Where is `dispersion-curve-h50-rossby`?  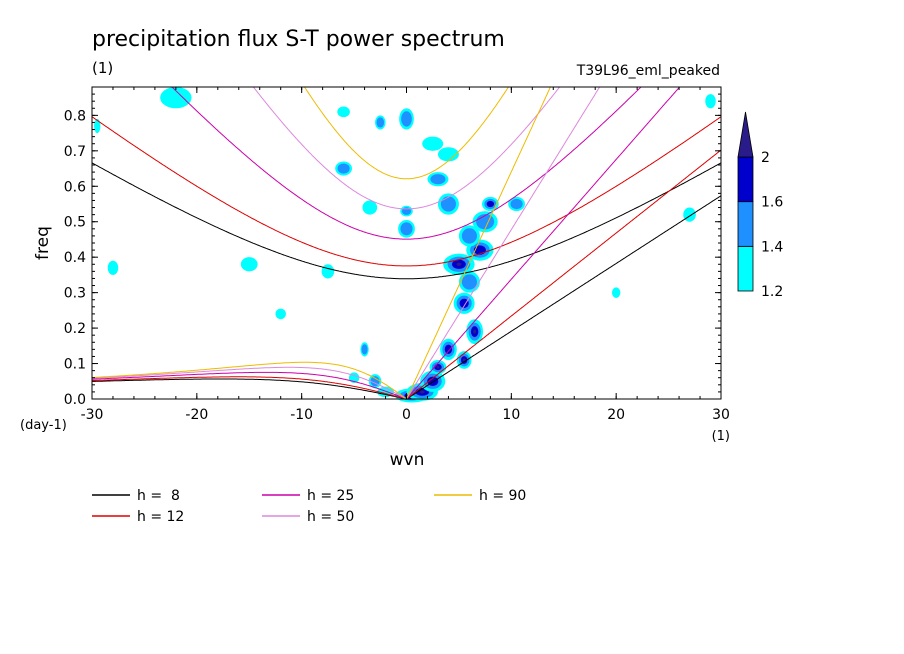 dispersion-curve-h50-rossby is located at coordinates (249, 382).